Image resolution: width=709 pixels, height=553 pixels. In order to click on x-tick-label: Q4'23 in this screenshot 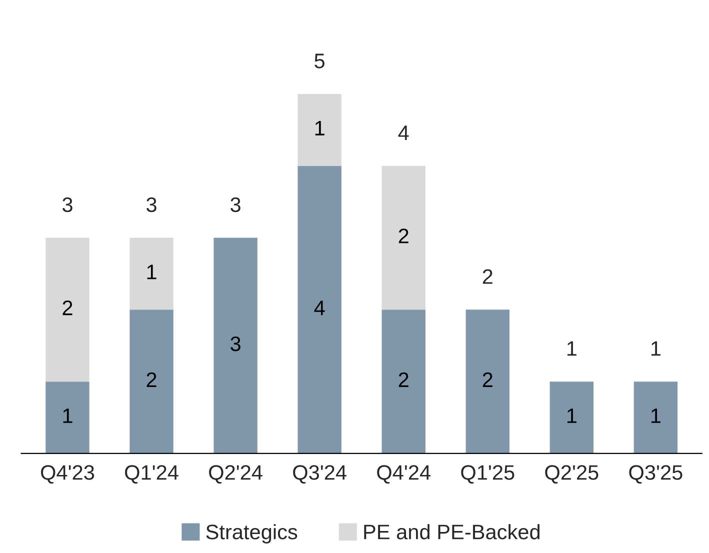, I will do `click(67, 474)`.